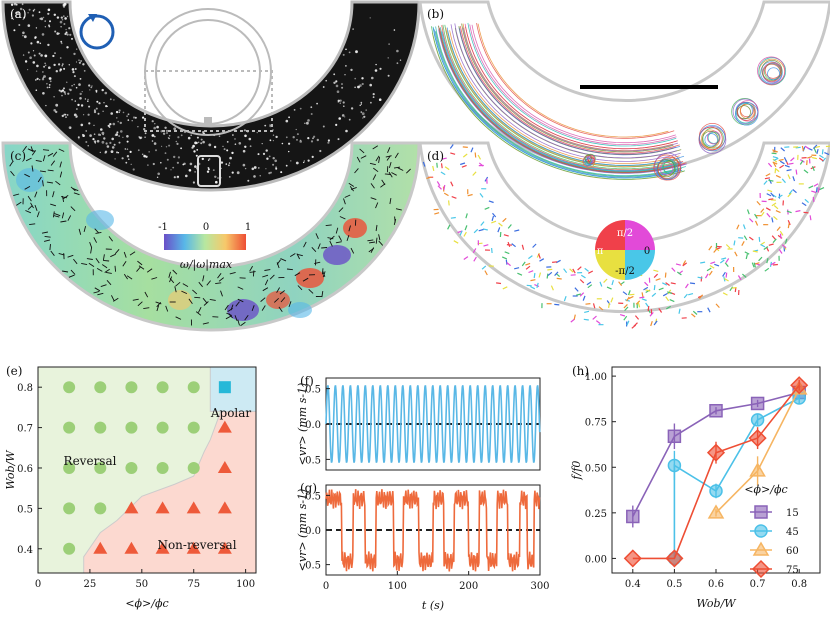 The height and width of the screenshot is (623, 830). Describe the element at coordinates (162, 387) in the screenshot. I see `reversal-point` at that location.